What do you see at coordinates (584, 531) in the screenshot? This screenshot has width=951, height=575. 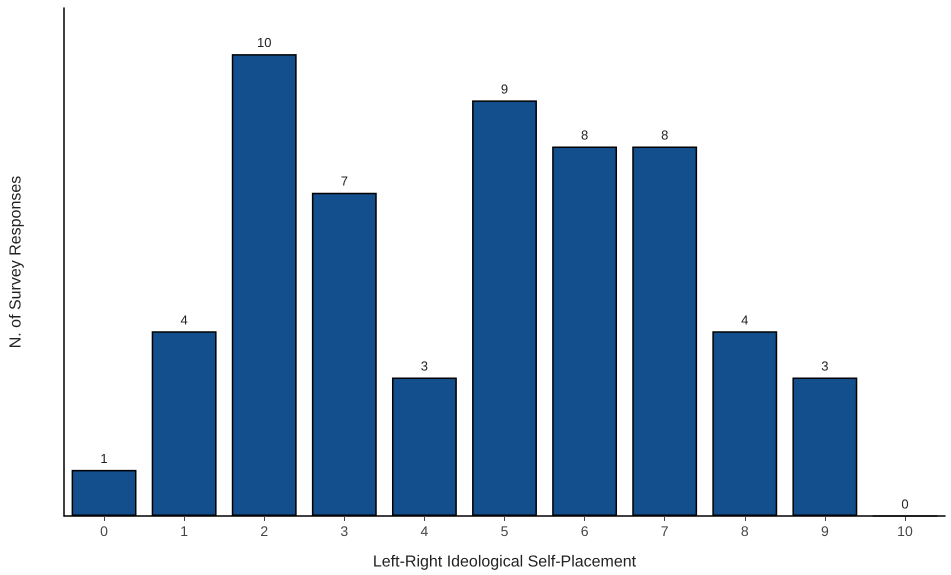 I see `x-tick-label: 6` at bounding box center [584, 531].